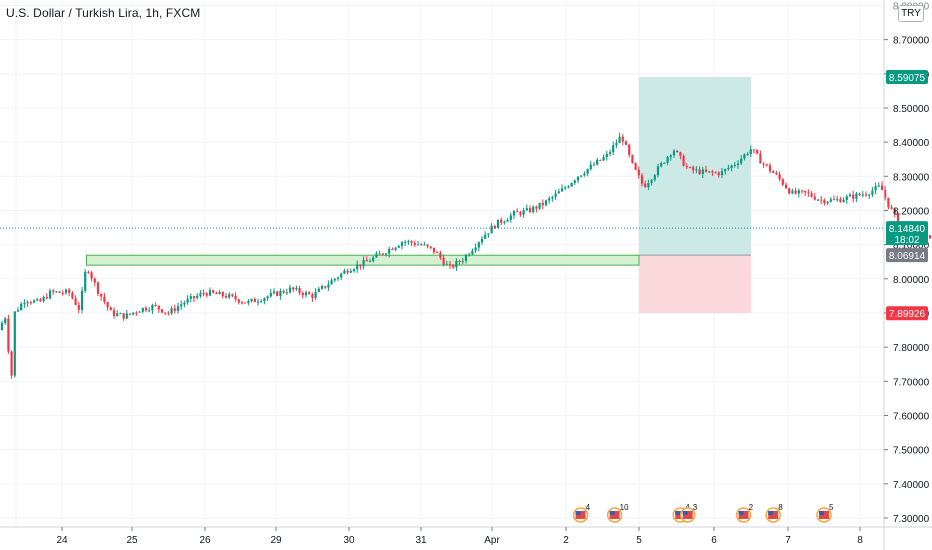  I want to click on economic-event-flag-icon: 4, so click(581, 513).